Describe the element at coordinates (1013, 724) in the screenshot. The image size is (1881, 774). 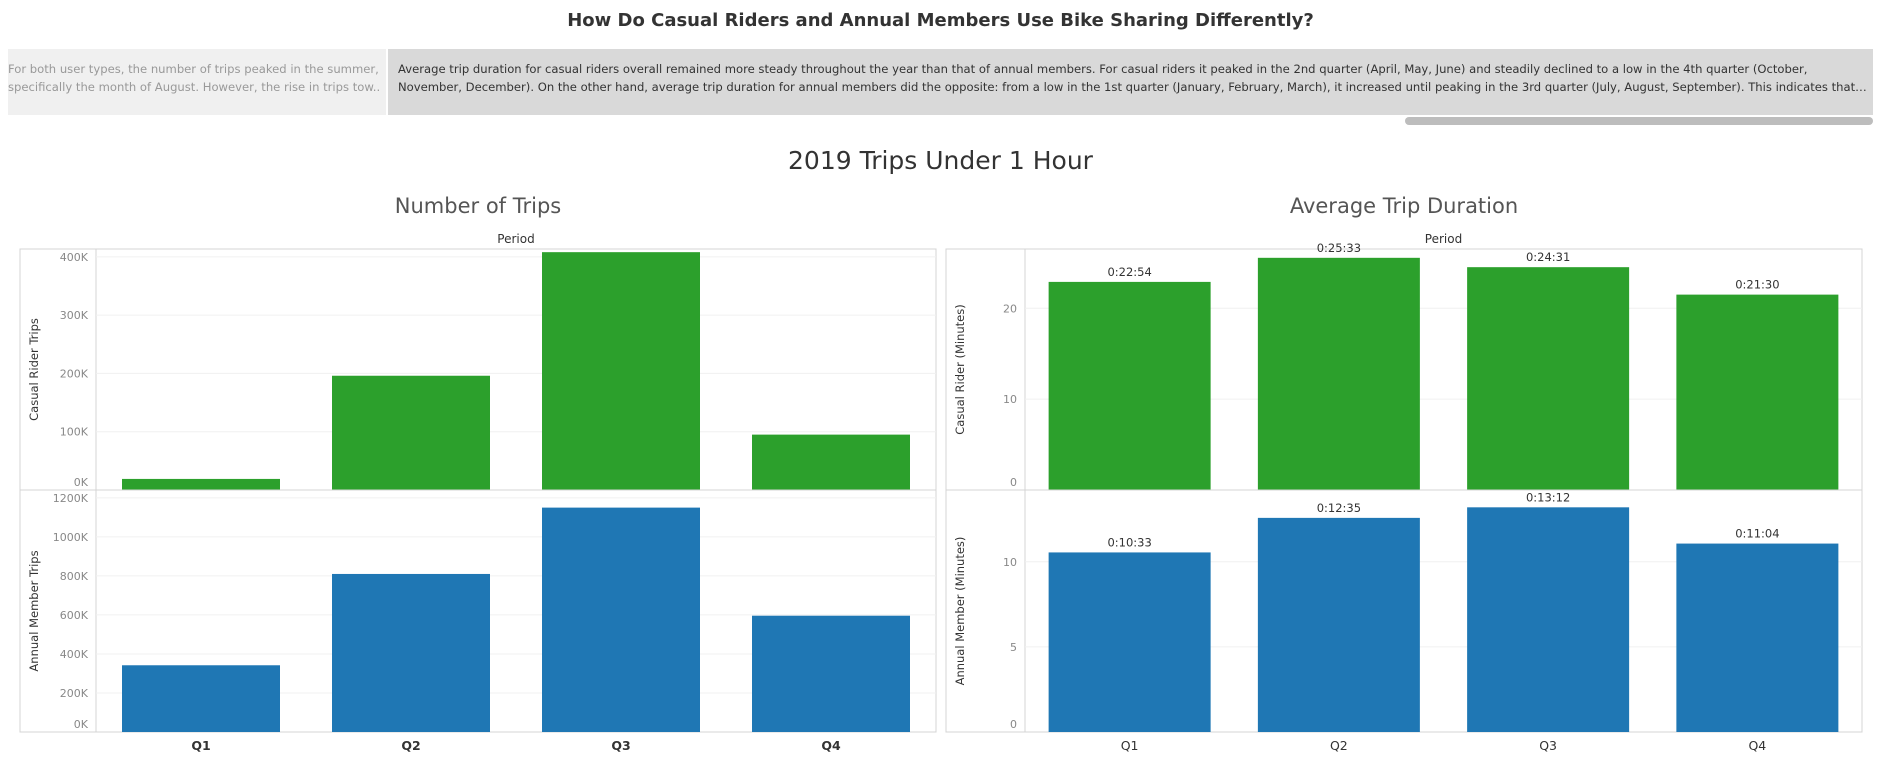
I see `chart2-panel2-y-tick-label: 0` at that location.